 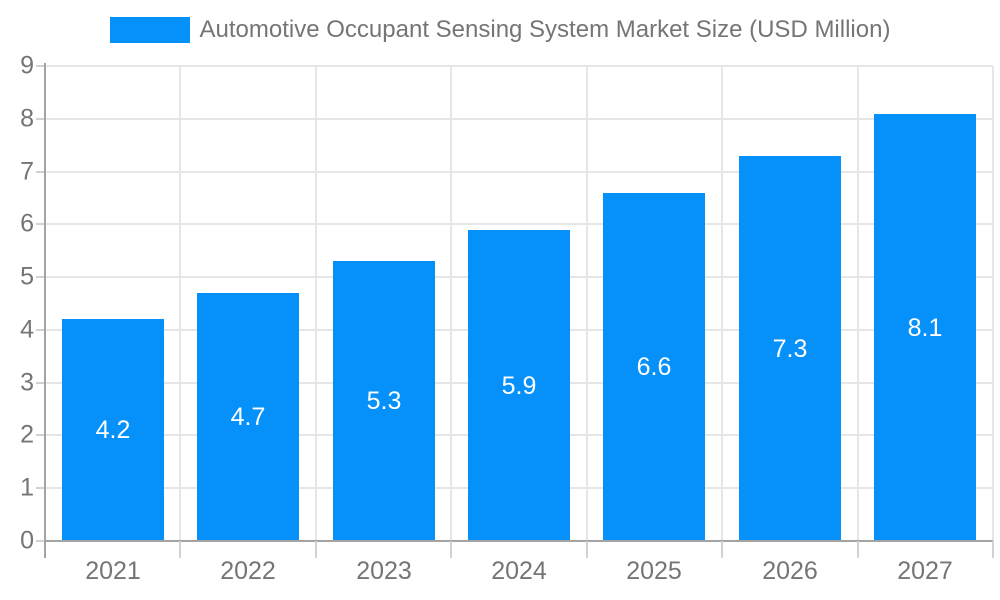 I want to click on bar-2027, so click(x=925, y=327).